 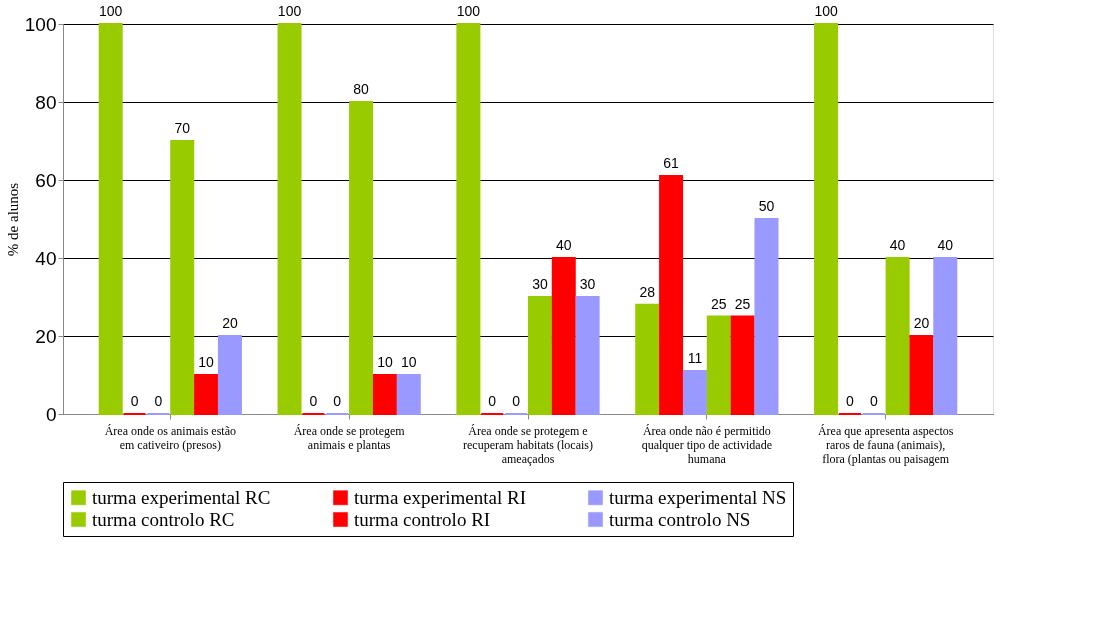 What do you see at coordinates (46, 102) in the screenshot?
I see `y-tick-label: 80` at bounding box center [46, 102].